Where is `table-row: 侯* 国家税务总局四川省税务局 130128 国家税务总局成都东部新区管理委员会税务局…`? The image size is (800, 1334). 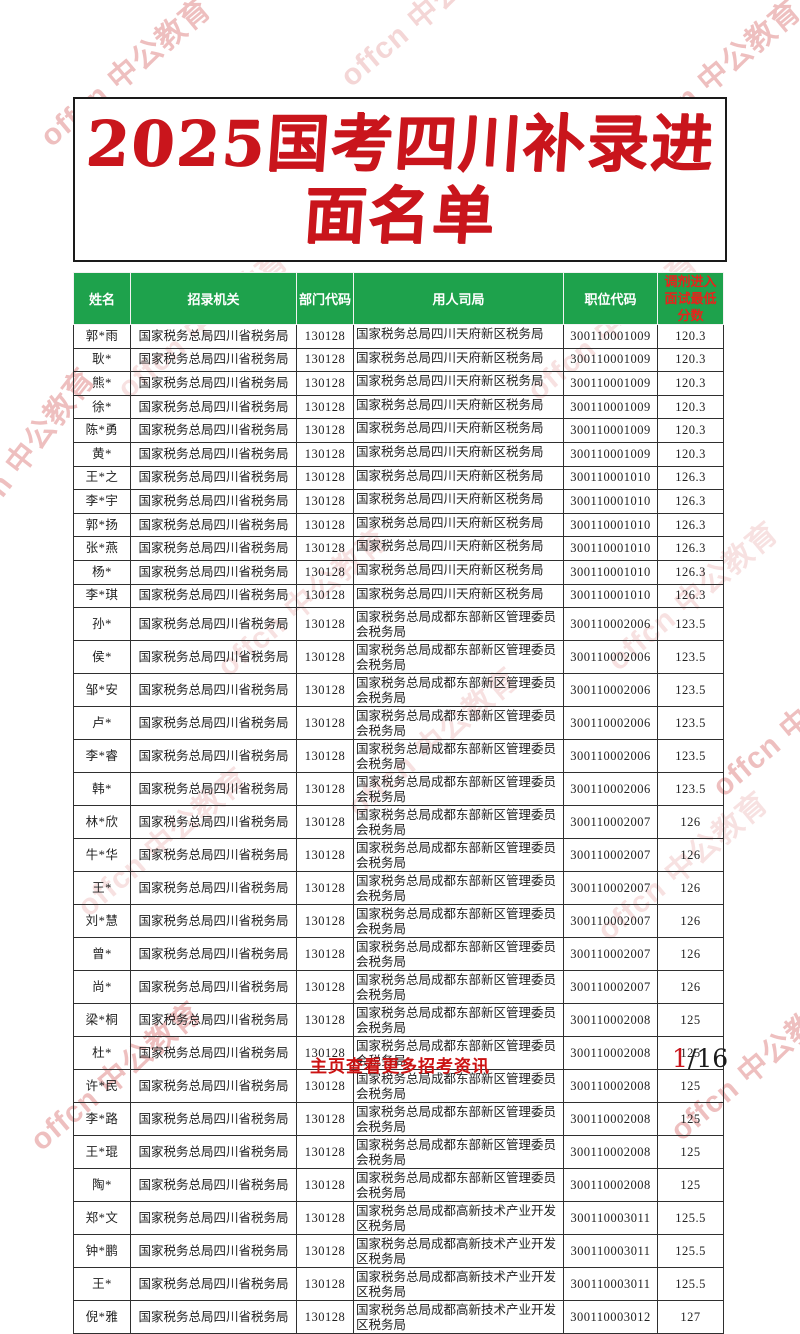 table-row: 侯* 国家税务总局四川省税务局 130128 国家税务总局成都东部新区管理委员会税务局… is located at coordinates (398, 657).